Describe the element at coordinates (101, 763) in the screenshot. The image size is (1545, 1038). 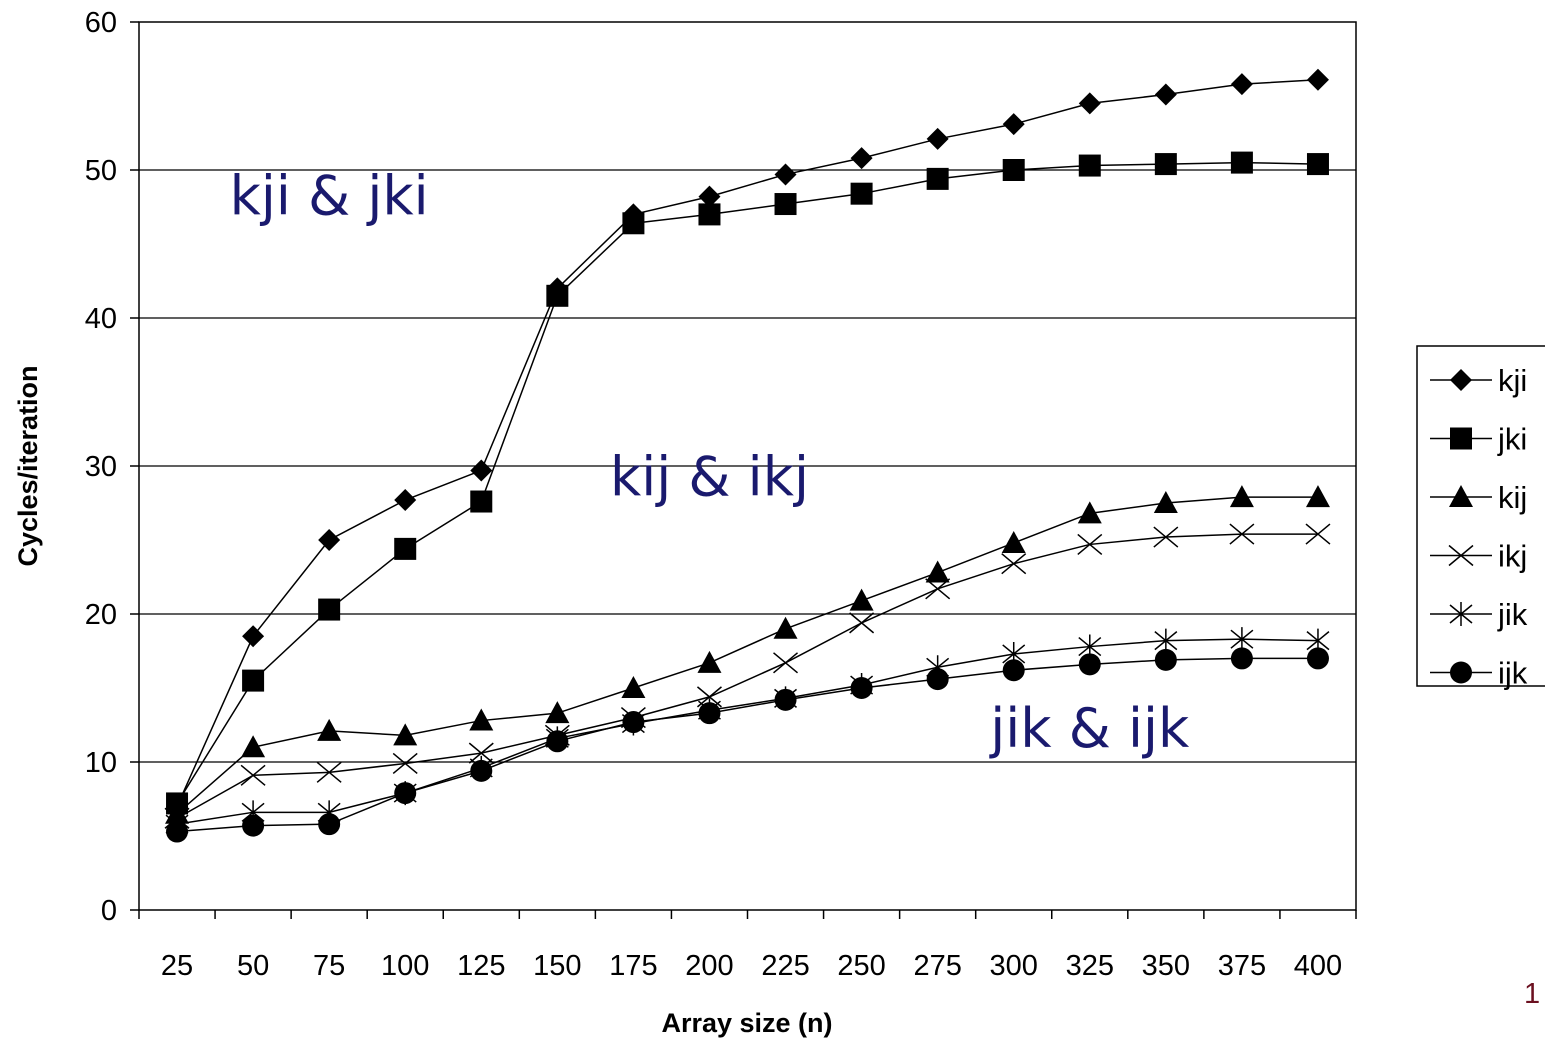
I see `y-tick-label-10: 10` at that location.